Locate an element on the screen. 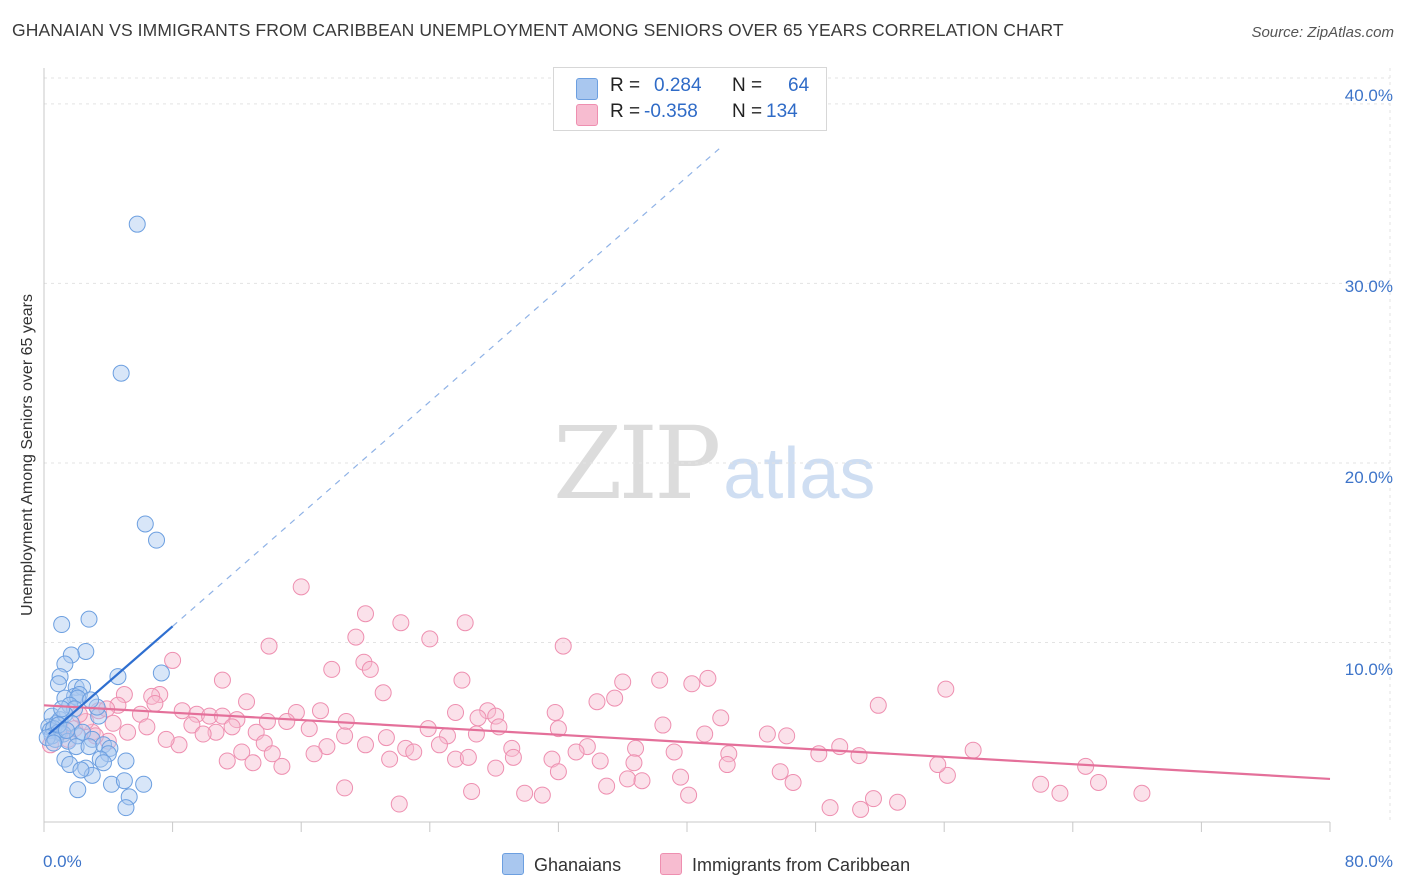  legend-label-caribbean: Immigrants from Caribbean is located at coordinates (801, 865).